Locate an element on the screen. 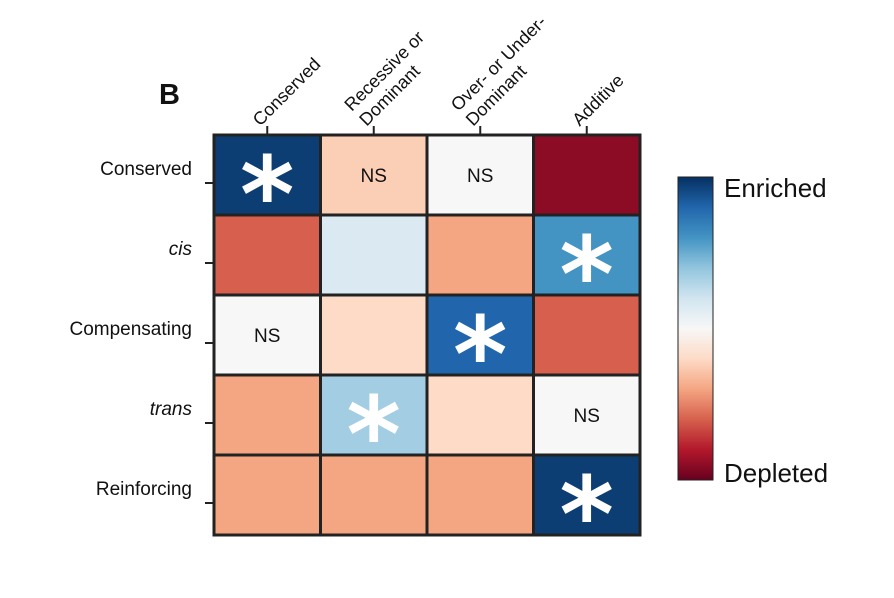 The width and height of the screenshot is (894, 598). row-labels: Conserved cis Compensating trans Reinforcing is located at coordinates (141, 331).